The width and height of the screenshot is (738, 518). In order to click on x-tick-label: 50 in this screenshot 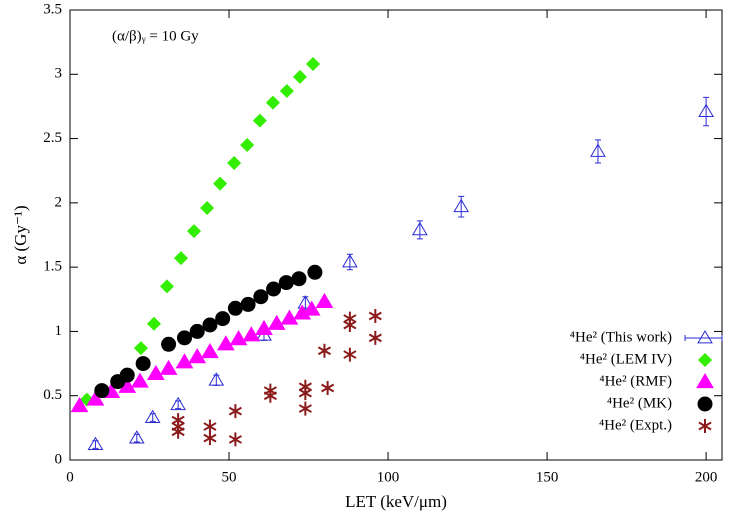, I will do `click(229, 477)`.